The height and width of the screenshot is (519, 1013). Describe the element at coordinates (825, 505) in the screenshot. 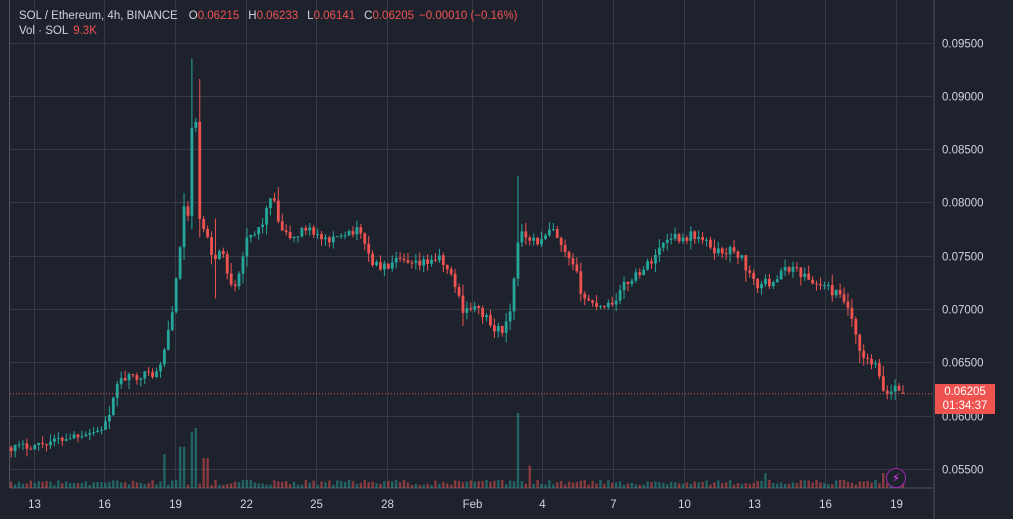

I see `x-tick-label: 16` at that location.